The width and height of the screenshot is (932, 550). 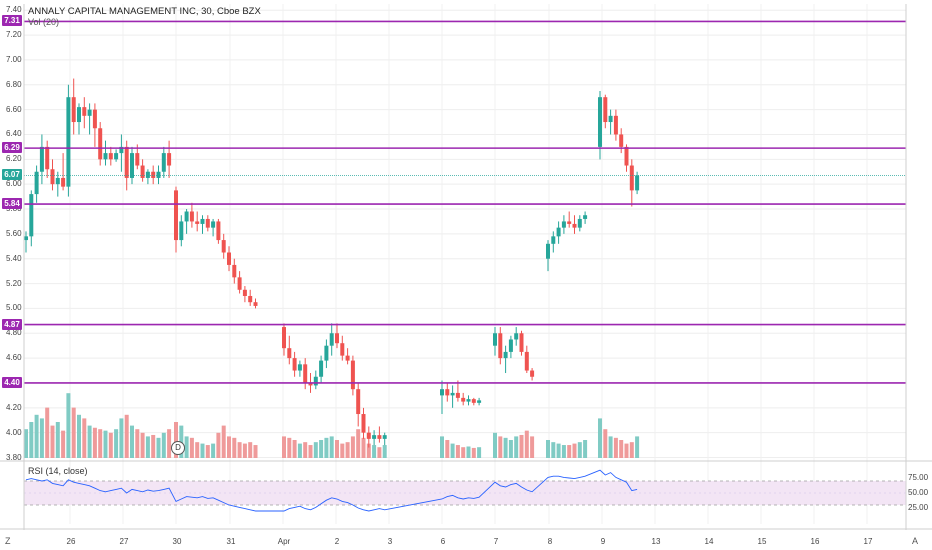 What do you see at coordinates (915, 541) in the screenshot?
I see `auto-scale-toggle: A` at bounding box center [915, 541].